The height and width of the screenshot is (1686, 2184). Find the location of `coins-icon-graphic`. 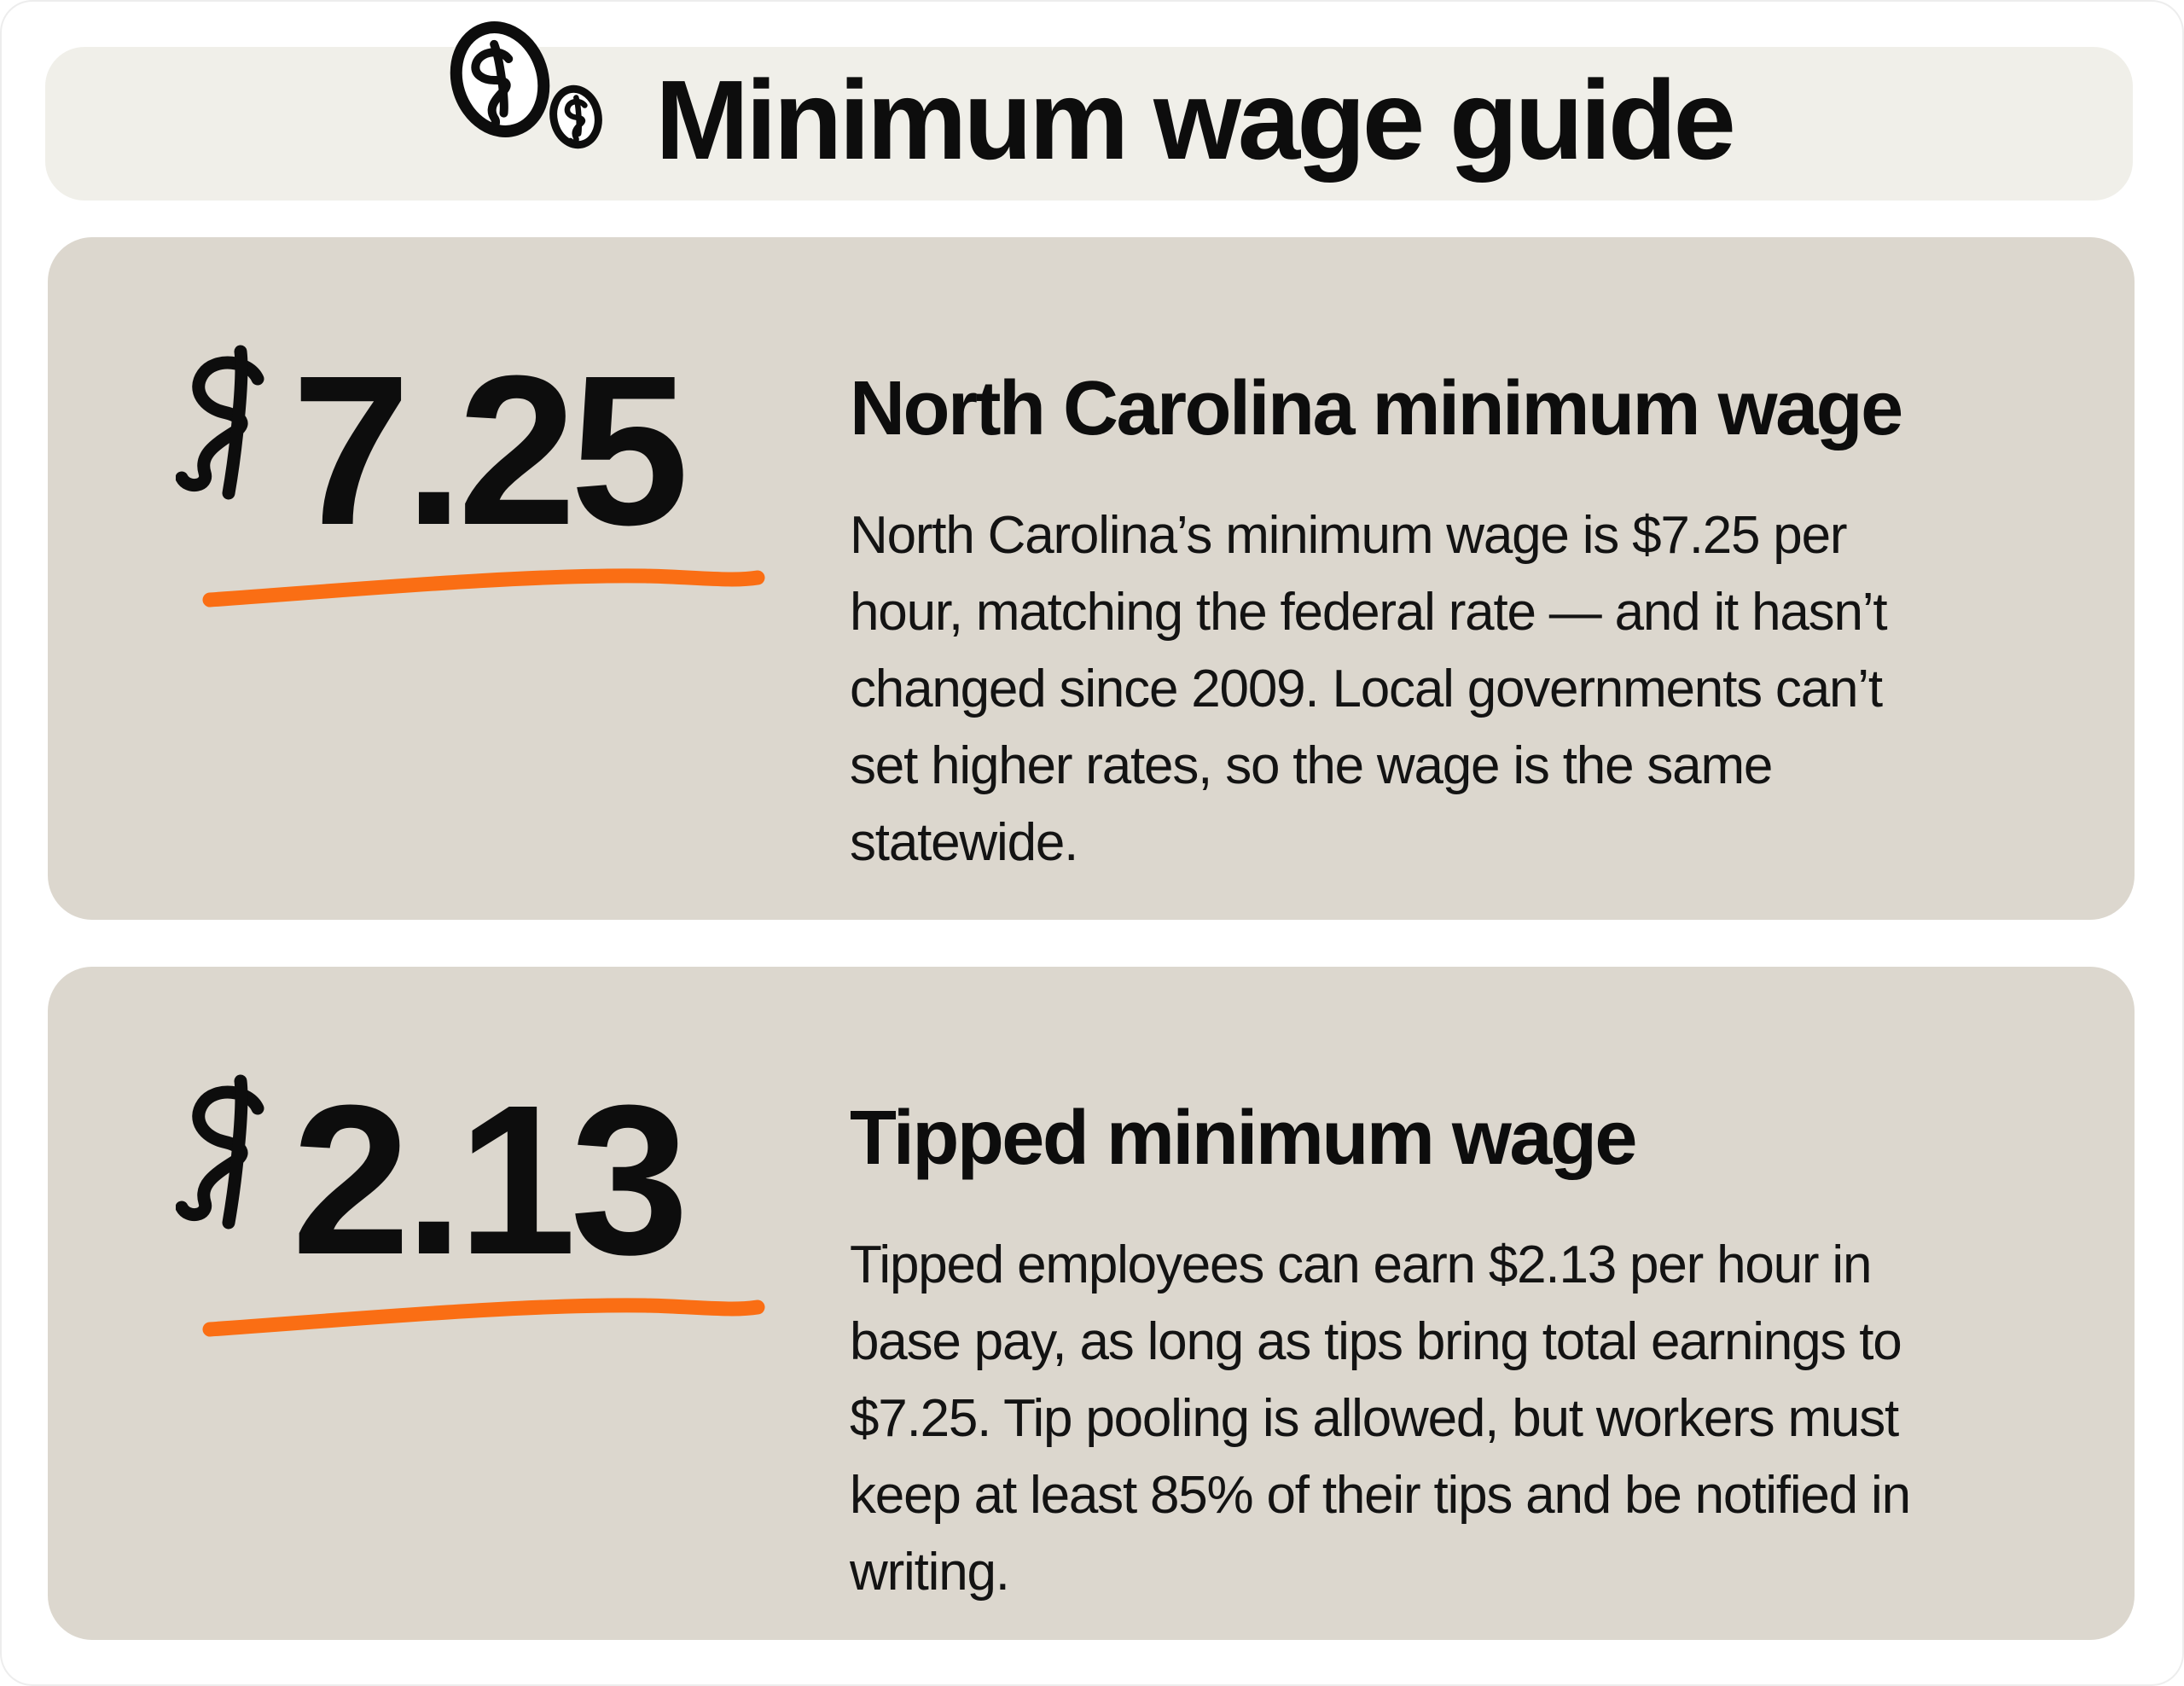

coins-icon-graphic is located at coordinates (526, 85).